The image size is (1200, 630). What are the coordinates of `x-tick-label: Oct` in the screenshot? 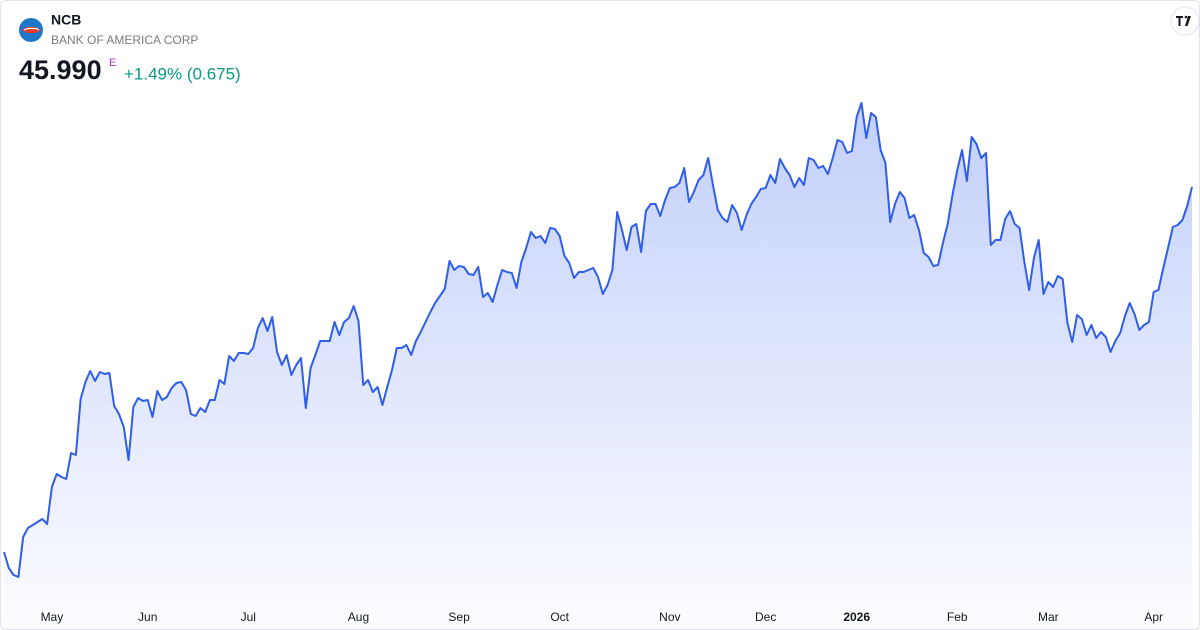 It's located at (559, 617).